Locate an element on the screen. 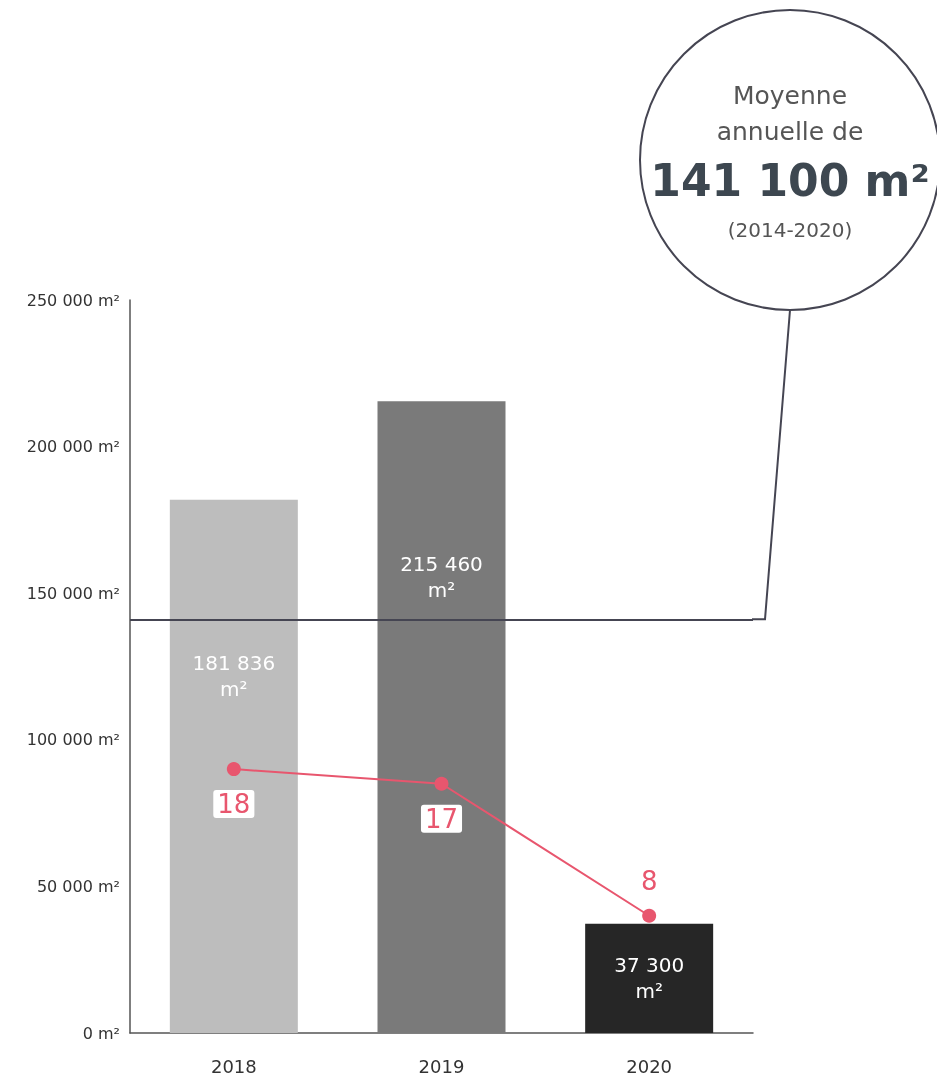 The height and width of the screenshot is (1080, 937). x-tick-label: 2019 is located at coordinates (441, 1066).